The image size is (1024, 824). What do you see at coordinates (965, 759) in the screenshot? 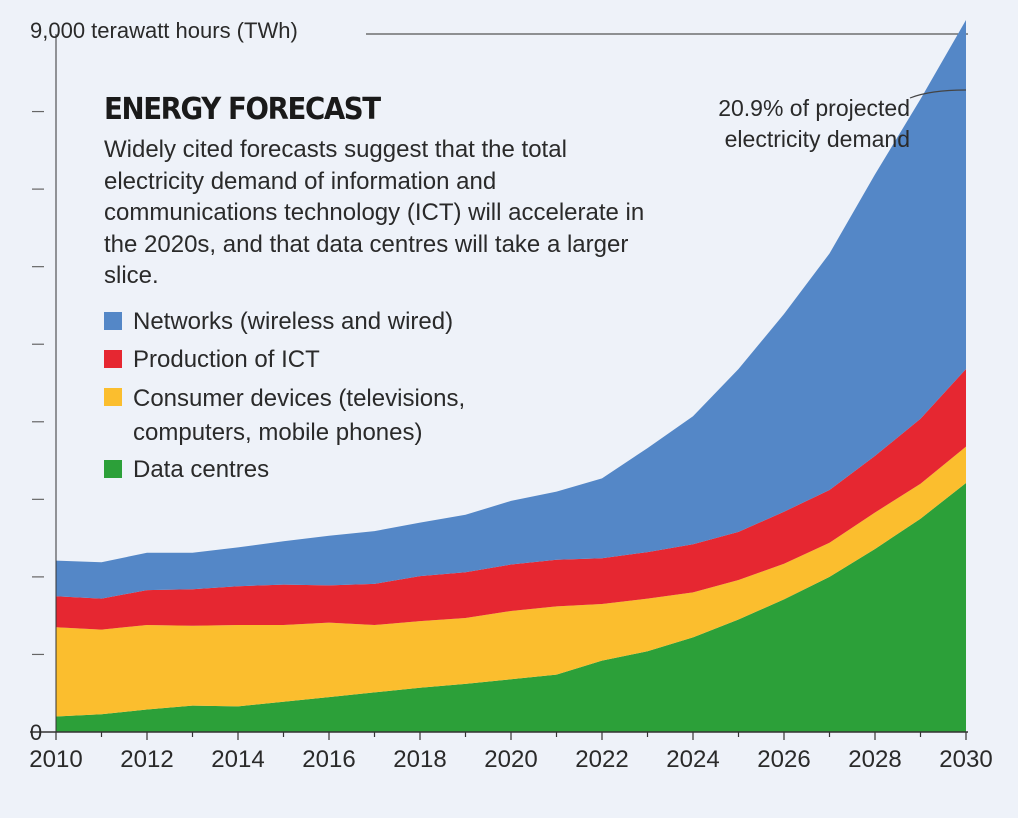
I see `x-tick-label: 2030` at bounding box center [965, 759].